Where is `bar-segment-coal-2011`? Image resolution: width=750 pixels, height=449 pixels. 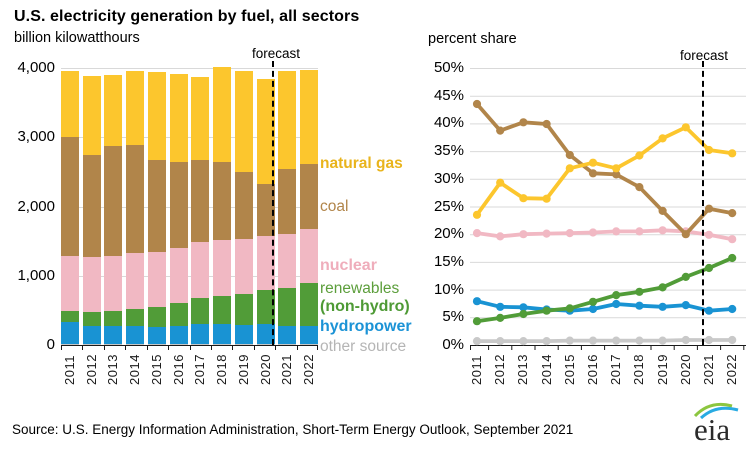
bar-segment-coal-2011 is located at coordinates (70, 196).